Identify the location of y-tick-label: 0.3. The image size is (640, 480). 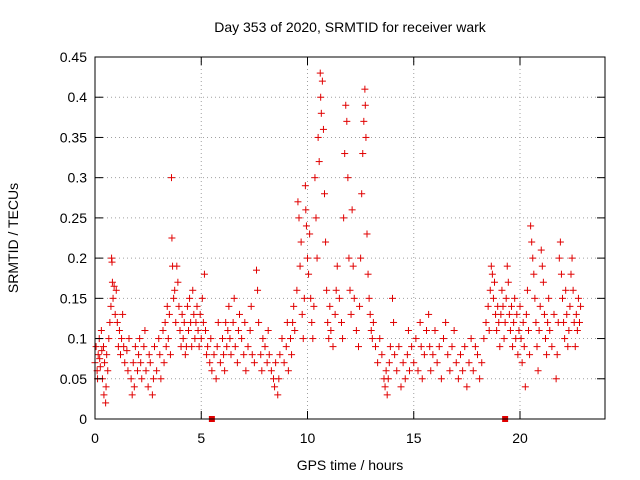
(78, 178).